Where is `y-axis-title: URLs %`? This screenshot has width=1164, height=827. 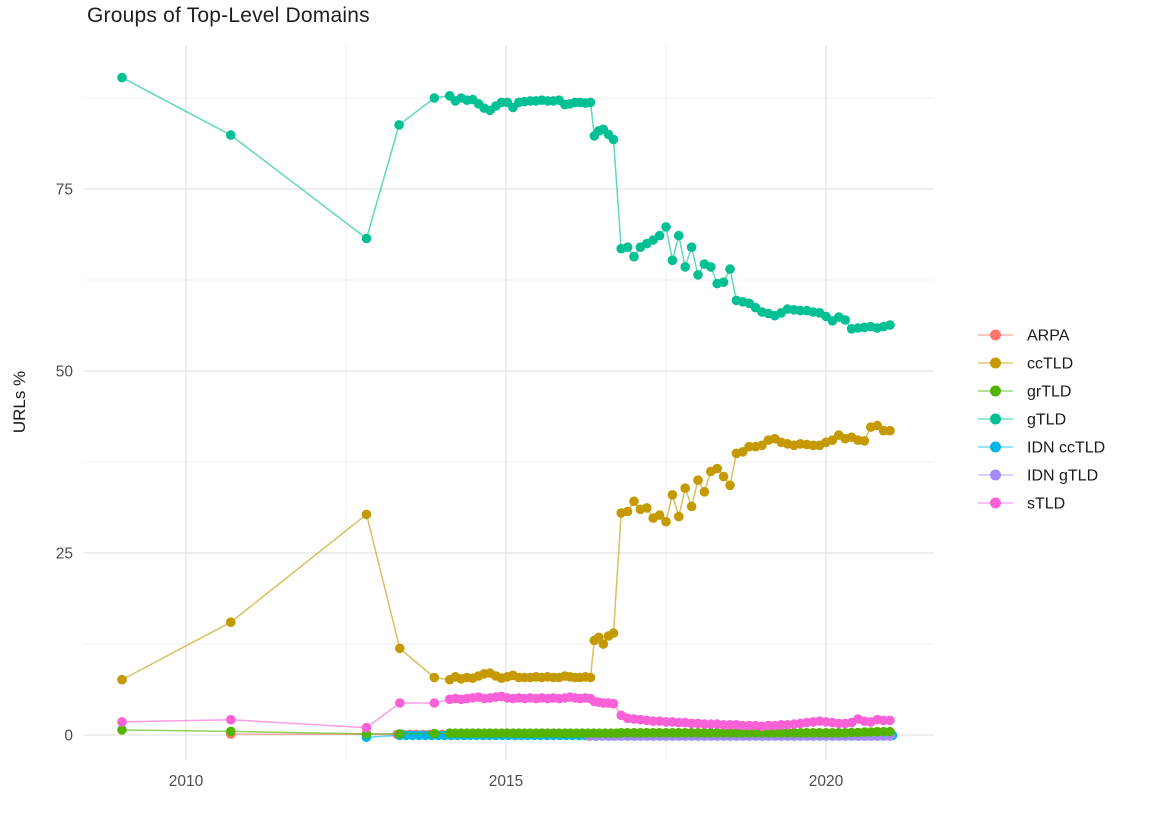
y-axis-title: URLs % is located at coordinates (19, 402).